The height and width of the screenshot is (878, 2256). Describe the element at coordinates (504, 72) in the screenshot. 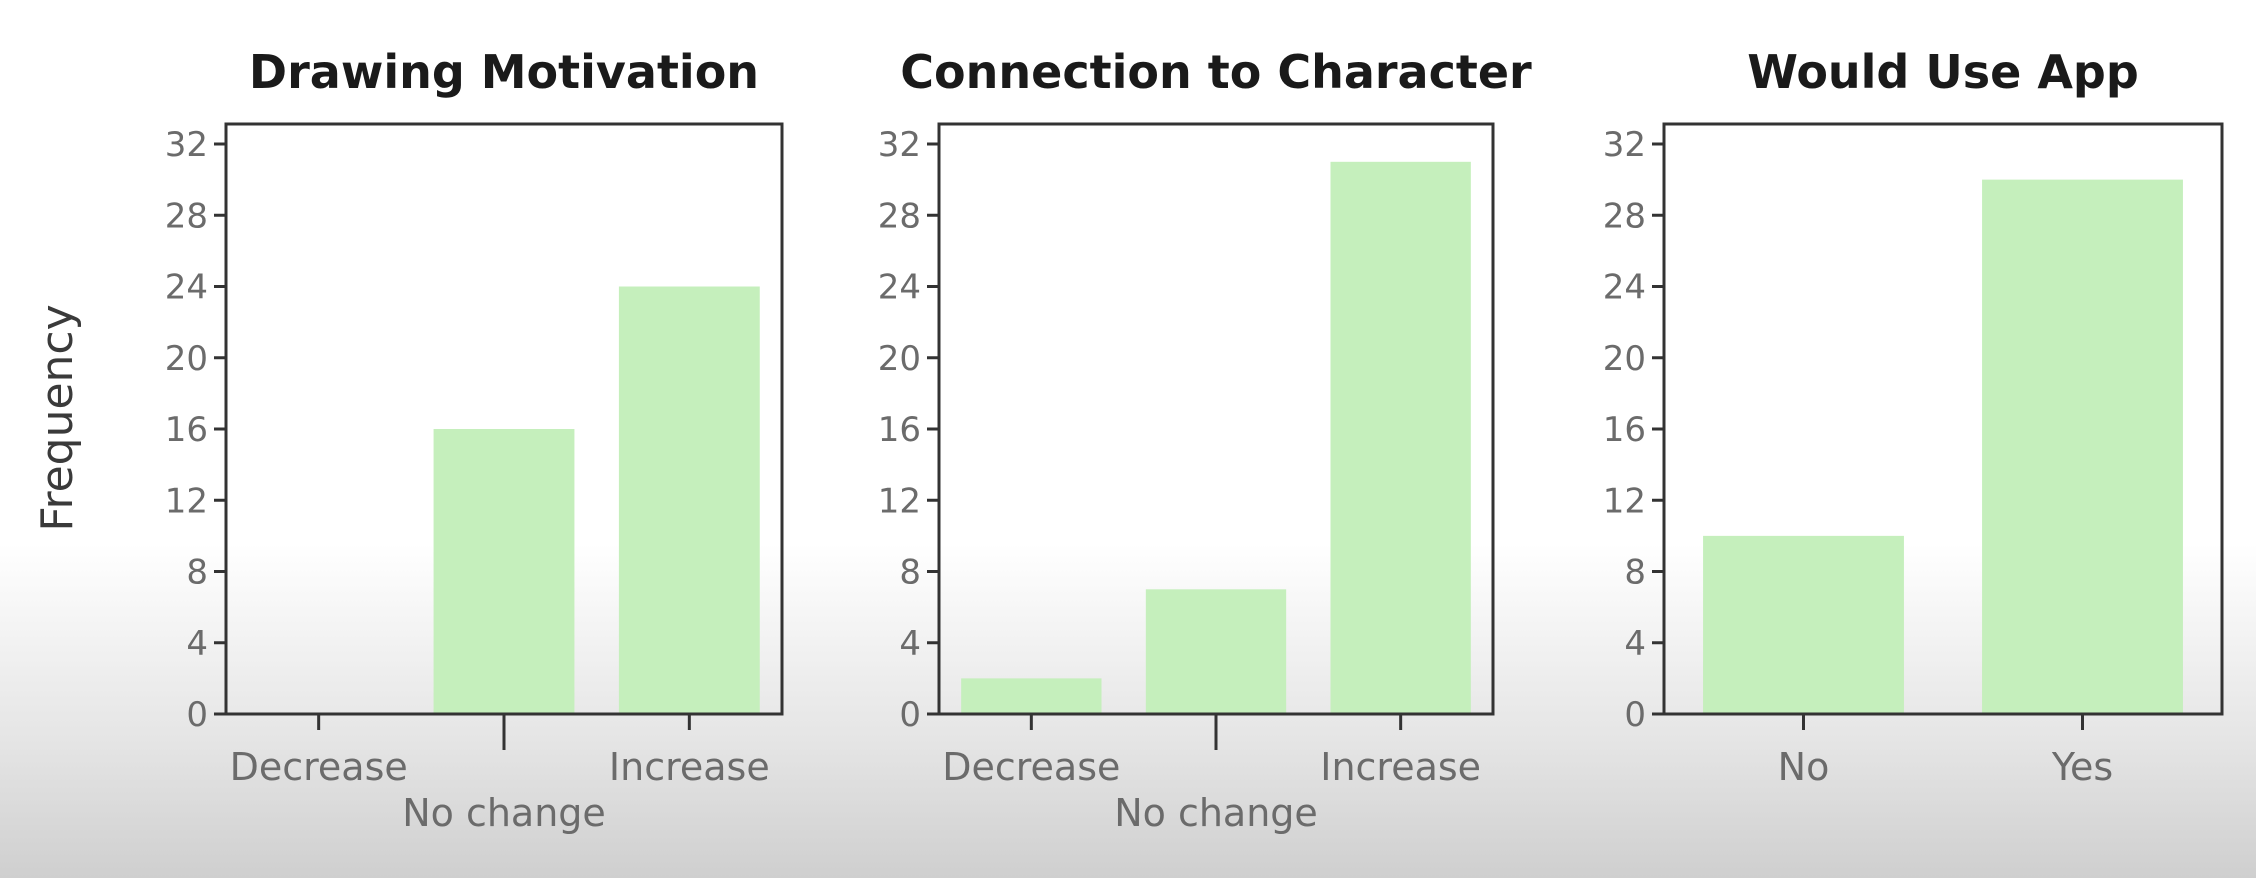

I see `chart-title: Drawing Motivation` at that location.